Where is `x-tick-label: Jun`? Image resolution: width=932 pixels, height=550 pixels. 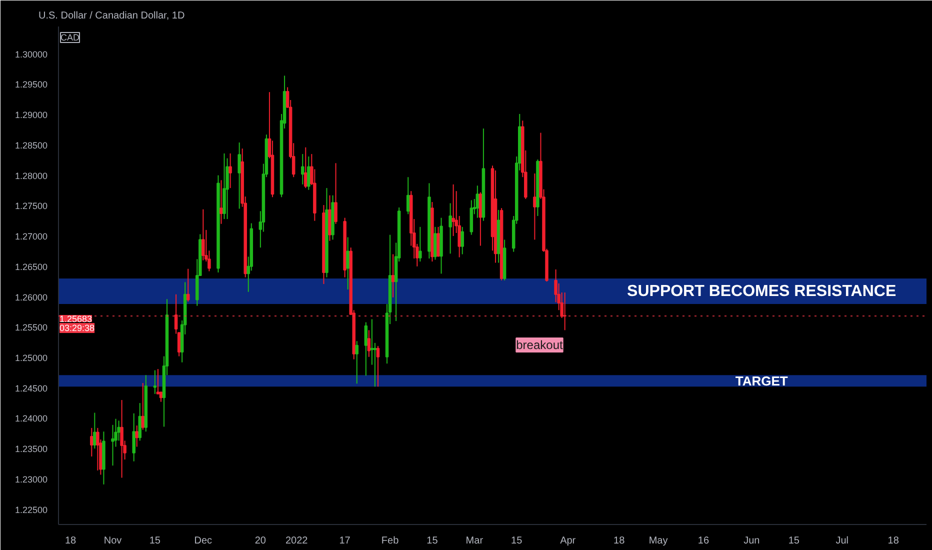 x-tick-label: Jun is located at coordinates (752, 541).